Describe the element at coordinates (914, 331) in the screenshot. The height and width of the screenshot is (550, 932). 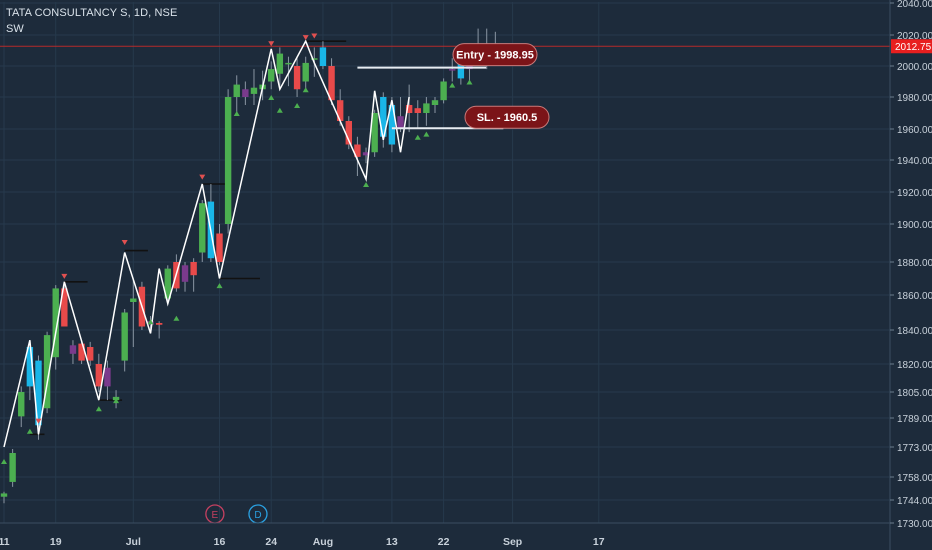
I see `price-tick-label: 1840.00` at that location.